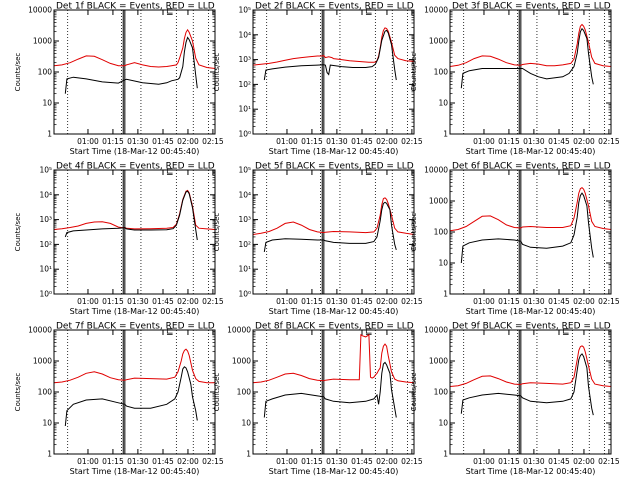  What do you see at coordinates (244, 59) in the screenshot?
I see `y-tick-label: 10³` at bounding box center [244, 59].